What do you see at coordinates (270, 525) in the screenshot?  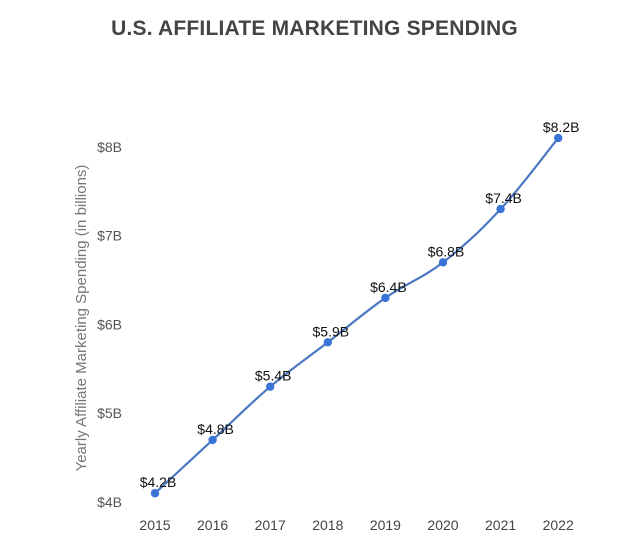 I see `x-tick-label: 2017` at bounding box center [270, 525].